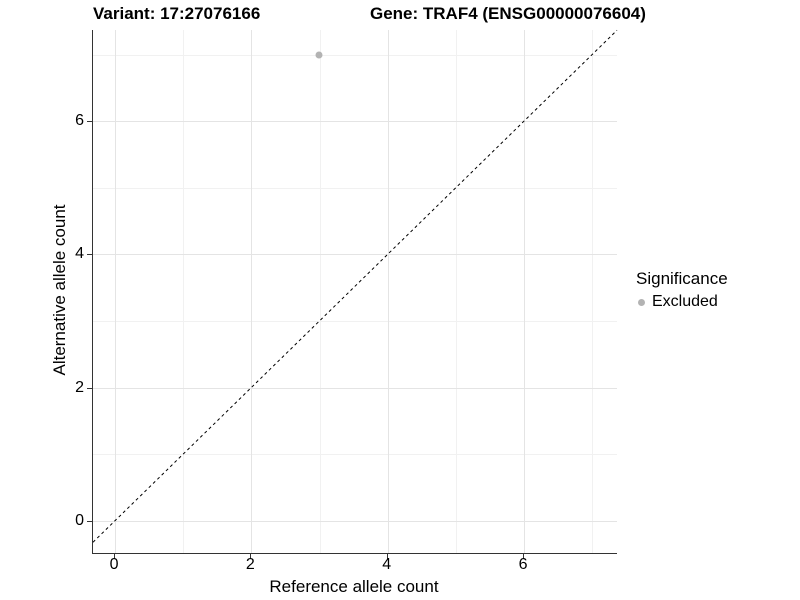  Describe the element at coordinates (79, 387) in the screenshot. I see `y-tick-label: 2` at that location.